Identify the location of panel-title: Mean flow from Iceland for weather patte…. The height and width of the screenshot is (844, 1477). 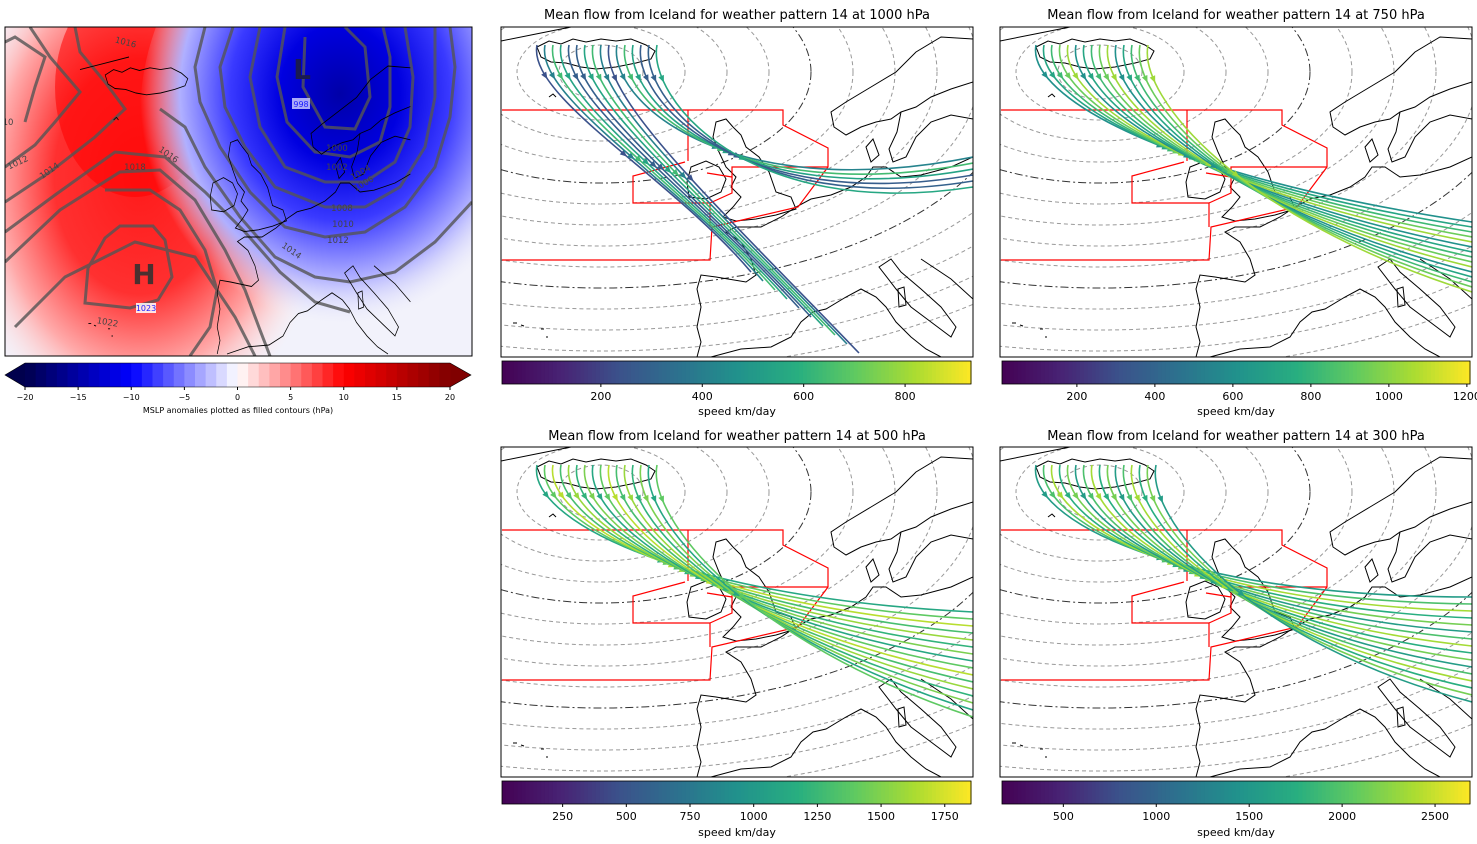
(1236, 436).